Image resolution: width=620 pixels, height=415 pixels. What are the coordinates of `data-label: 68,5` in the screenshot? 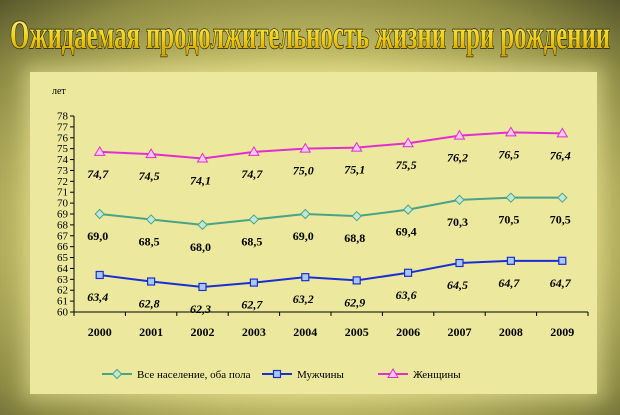 It's located at (251, 241).